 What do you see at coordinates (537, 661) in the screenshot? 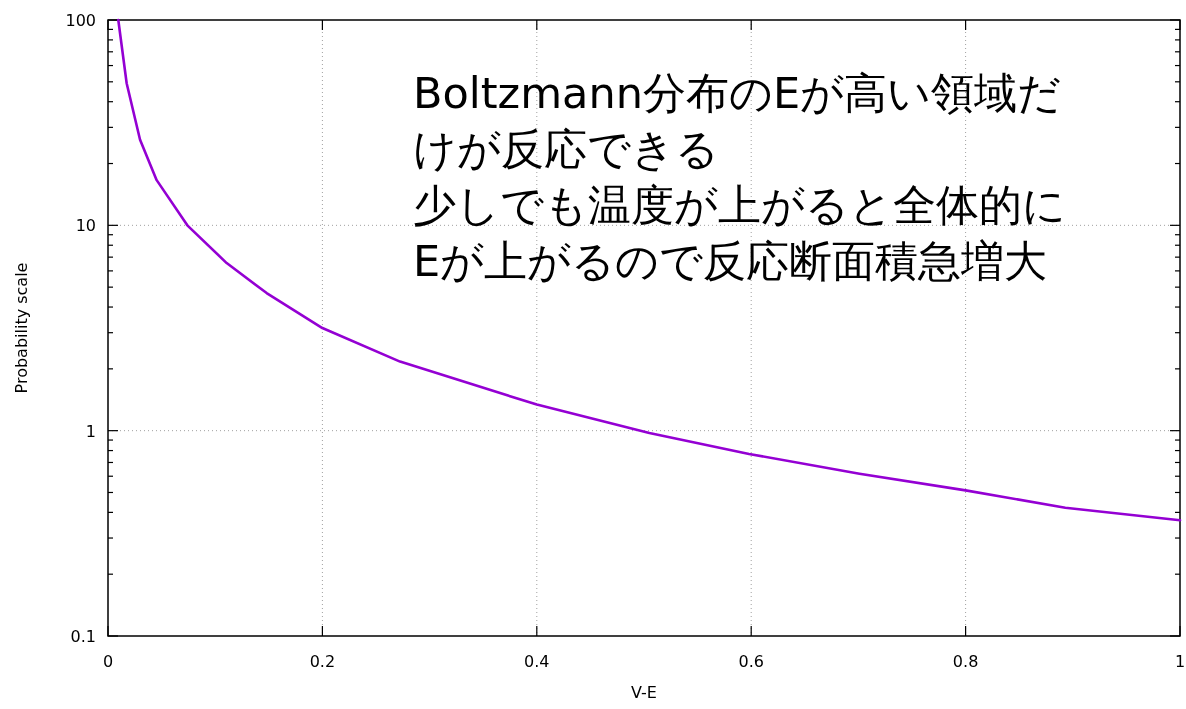
I see `x-tick-label: 0.4` at bounding box center [537, 661].